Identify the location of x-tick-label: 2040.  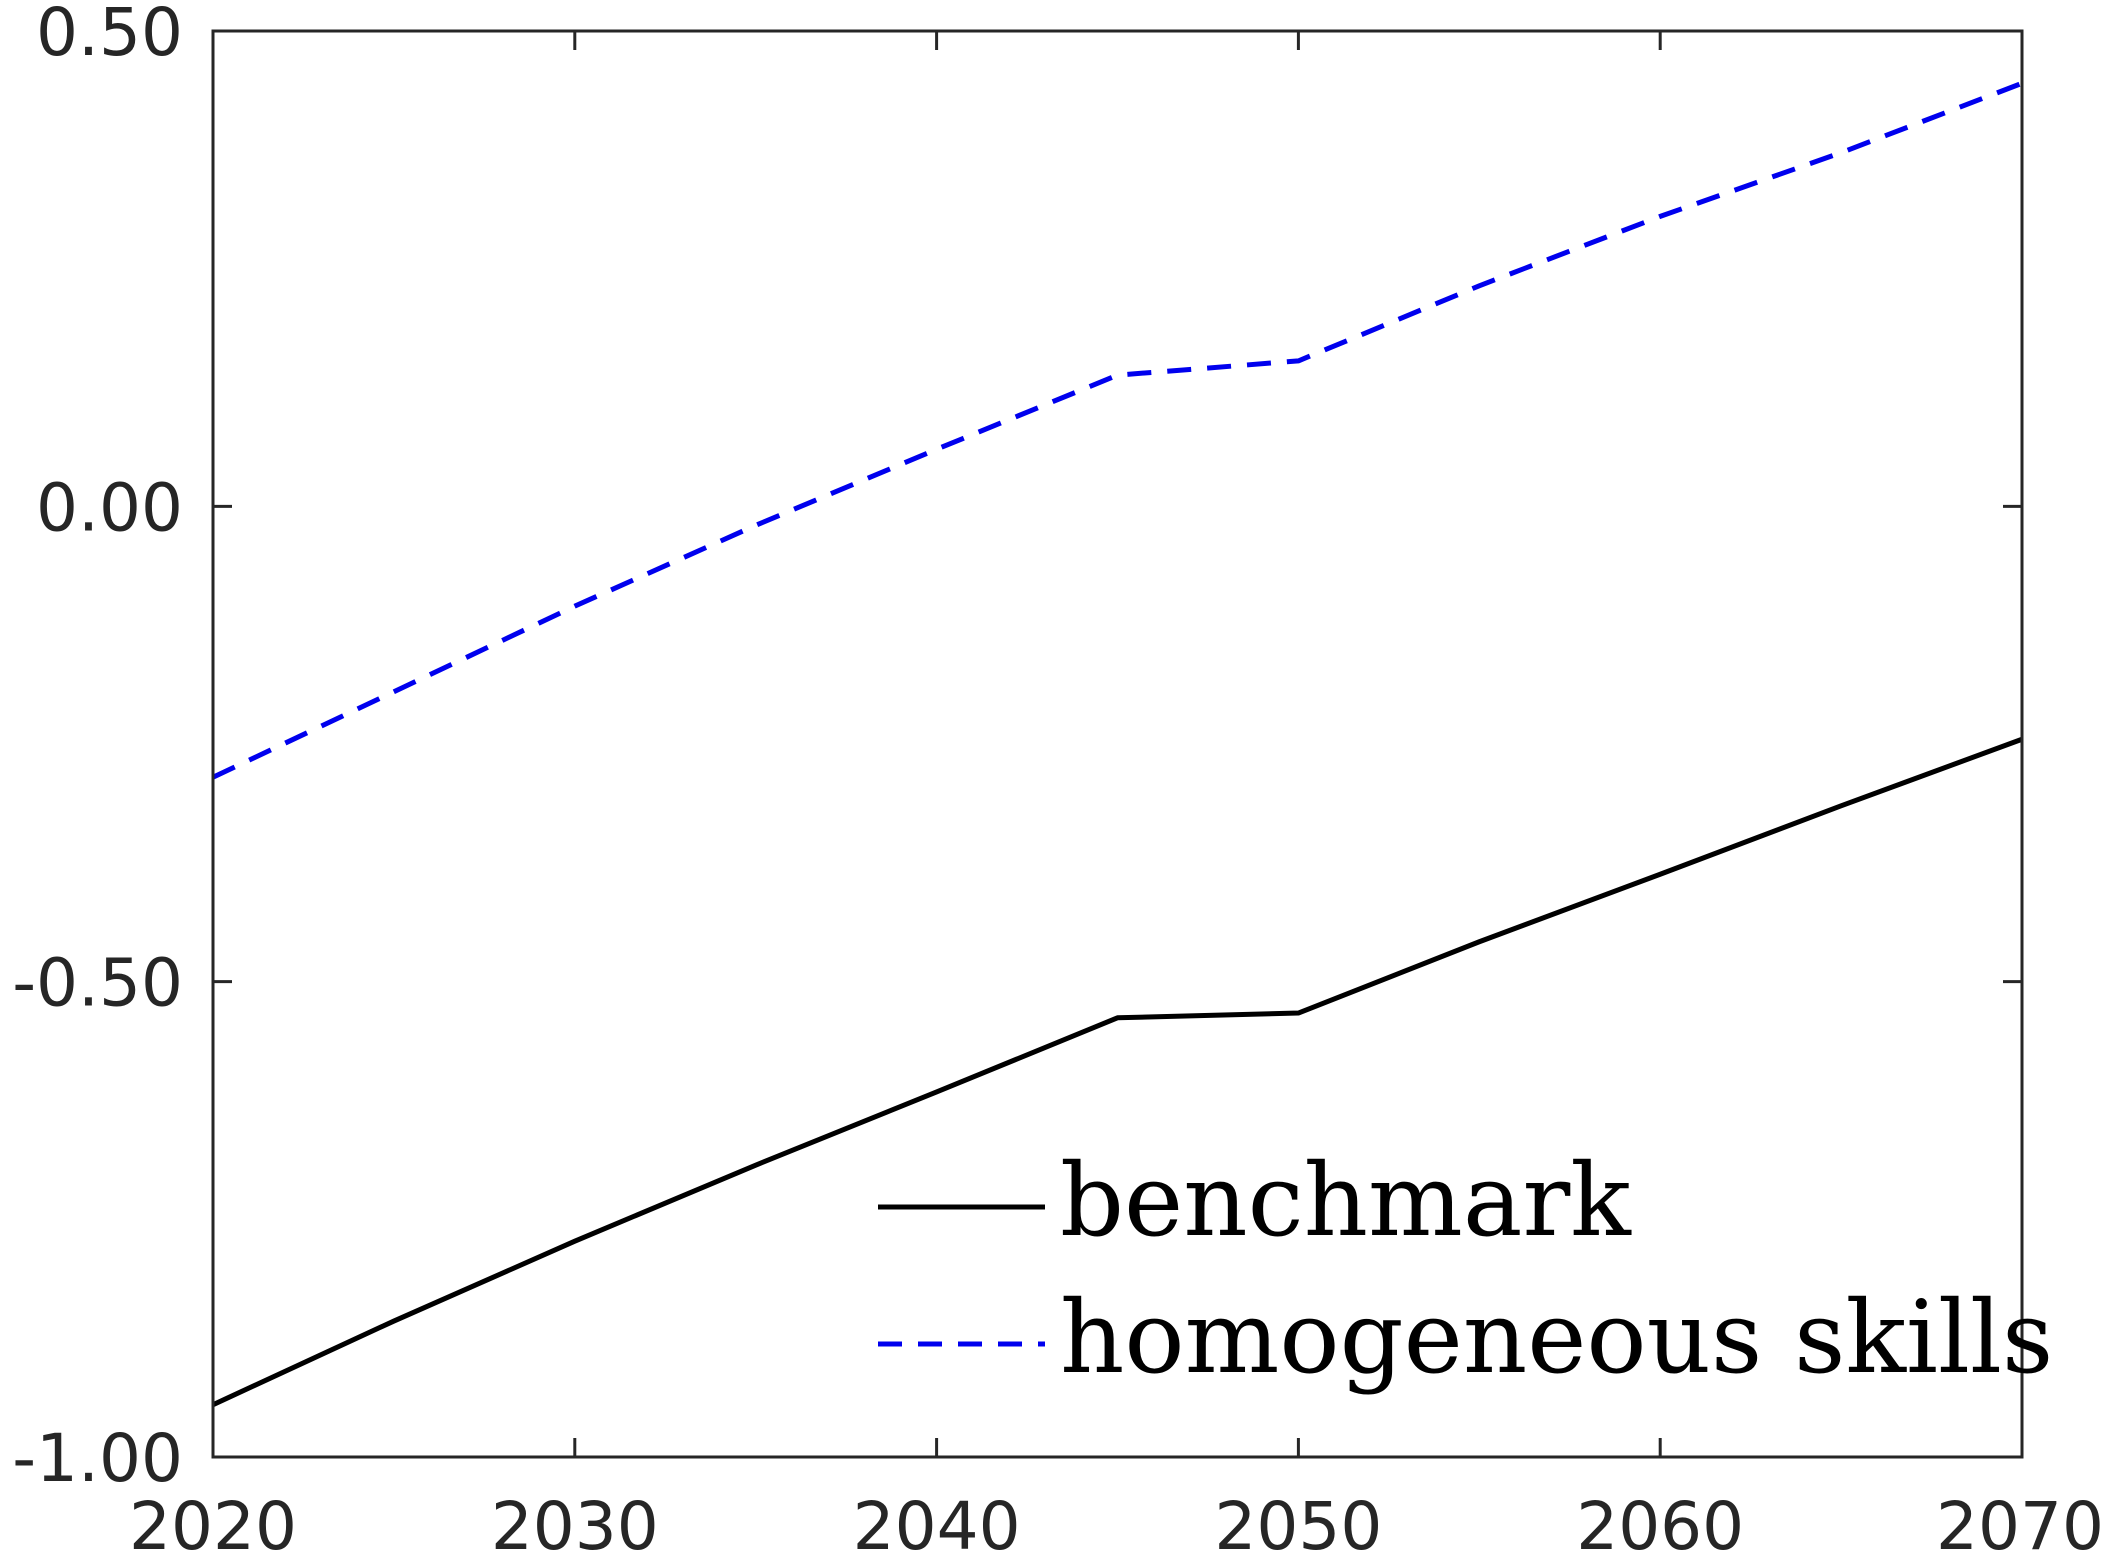
(937, 1521).